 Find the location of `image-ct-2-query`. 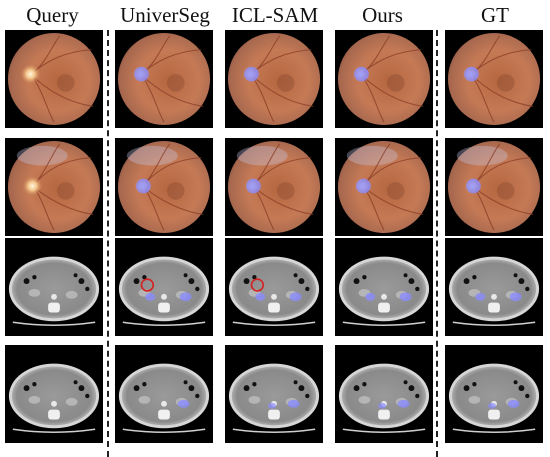

image-ct-2-query is located at coordinates (54, 394).